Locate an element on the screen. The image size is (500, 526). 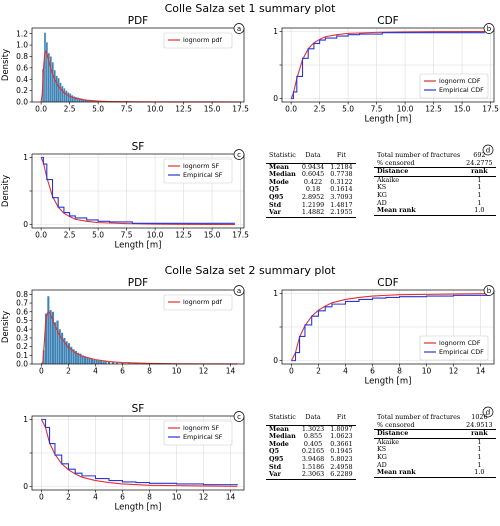
table-row: Median 0.6045 0.7738 is located at coordinates (311, 175).